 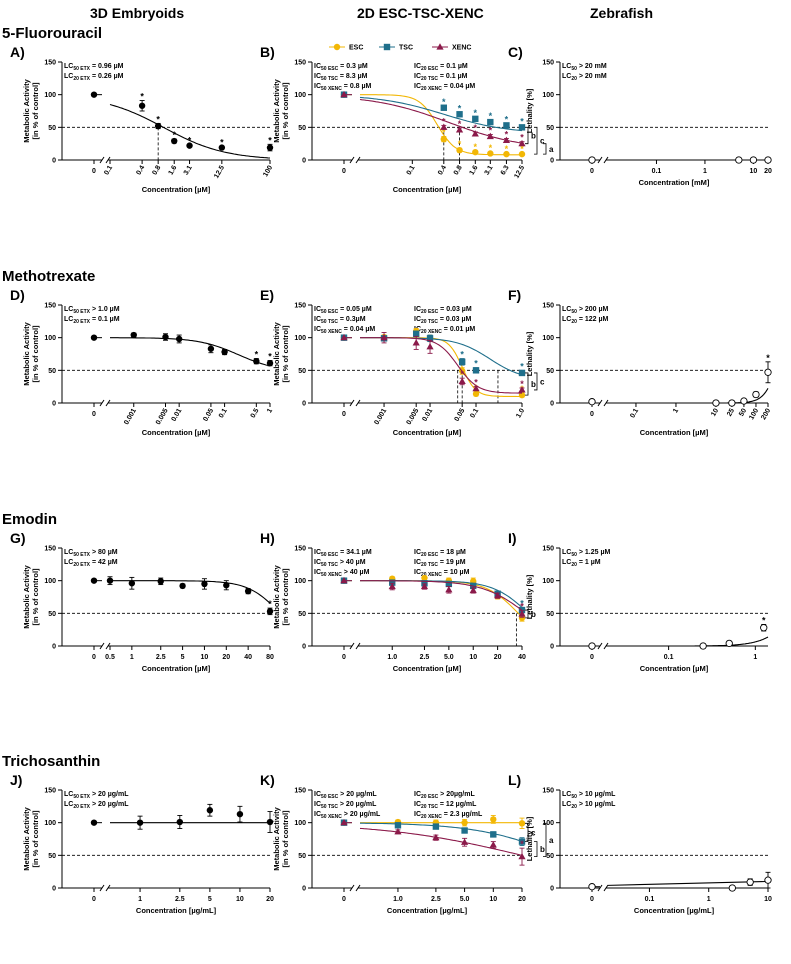 I want to click on annotation: IC50 XENC = 0.04 µM, so click(x=344, y=330).